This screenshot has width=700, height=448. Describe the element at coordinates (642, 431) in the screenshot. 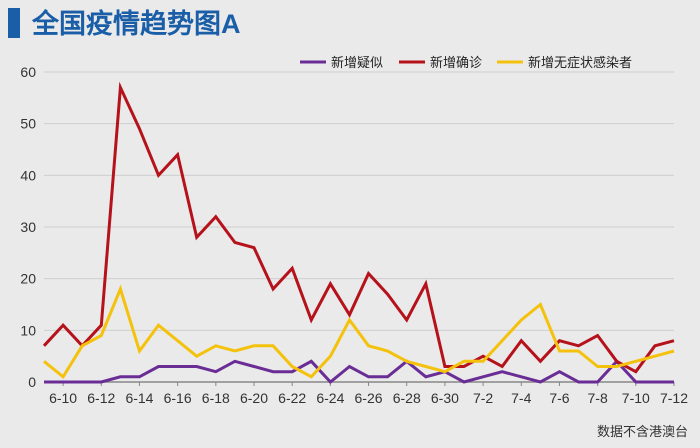

I see `footnote: 数据不含港澳台` at that location.